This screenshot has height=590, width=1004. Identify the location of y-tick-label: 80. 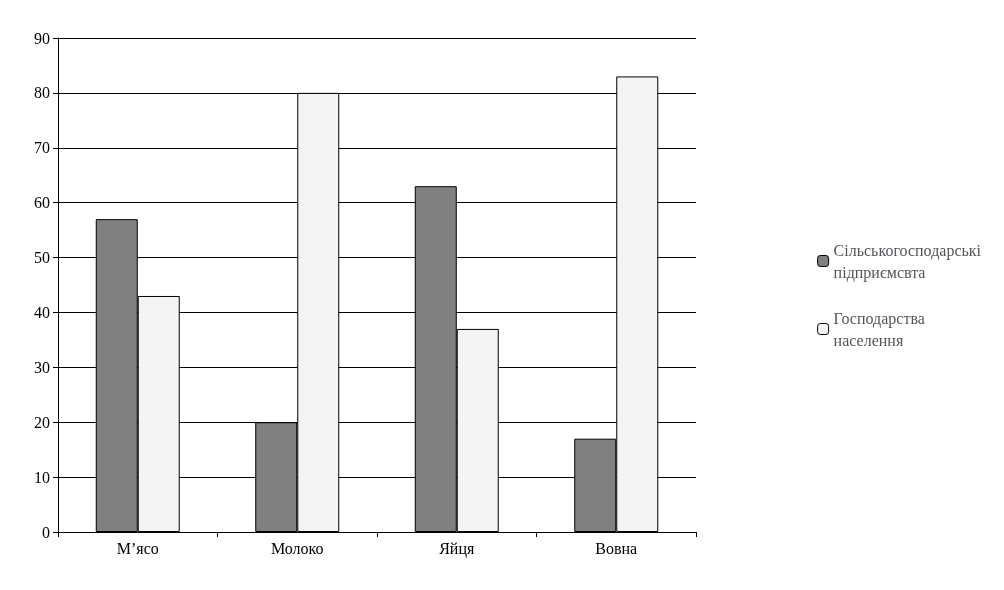
(42, 93).